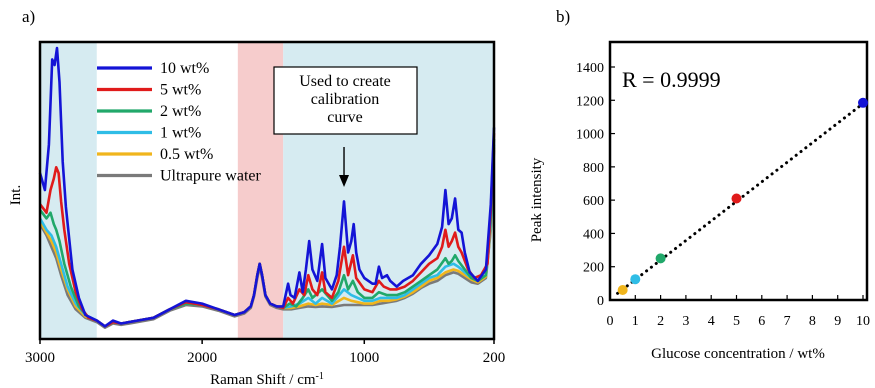  I want to click on x-tick-label: 5, so click(736, 321).